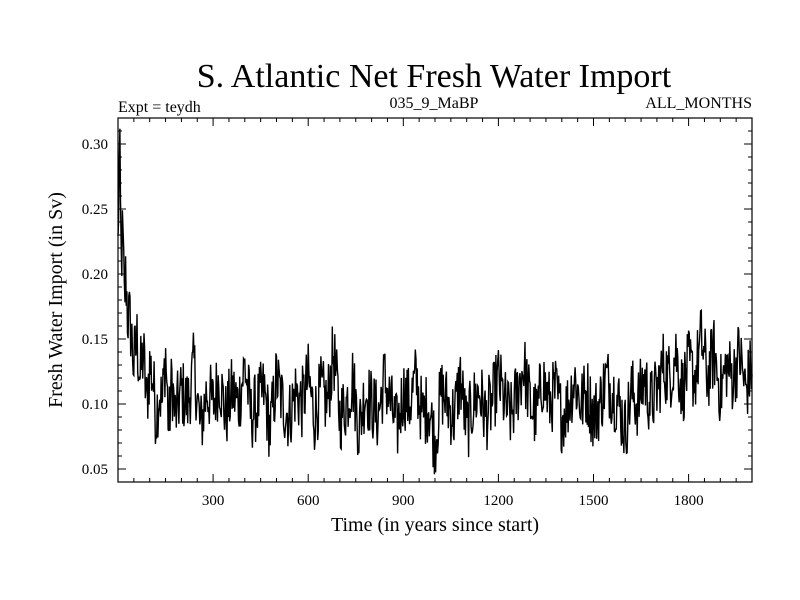 The image size is (800, 600). What do you see at coordinates (403, 501) in the screenshot?
I see `x-tick-label: 900` at bounding box center [403, 501].